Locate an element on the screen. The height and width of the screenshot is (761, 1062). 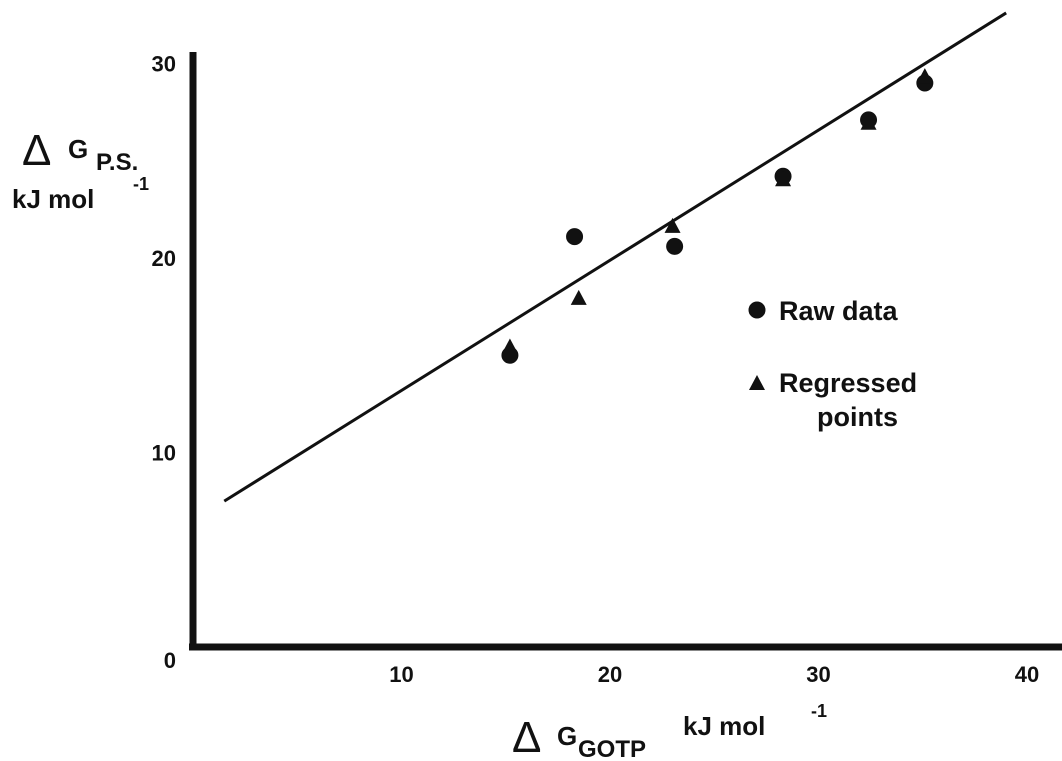
legend-label: Raw data is located at coordinates (839, 311).